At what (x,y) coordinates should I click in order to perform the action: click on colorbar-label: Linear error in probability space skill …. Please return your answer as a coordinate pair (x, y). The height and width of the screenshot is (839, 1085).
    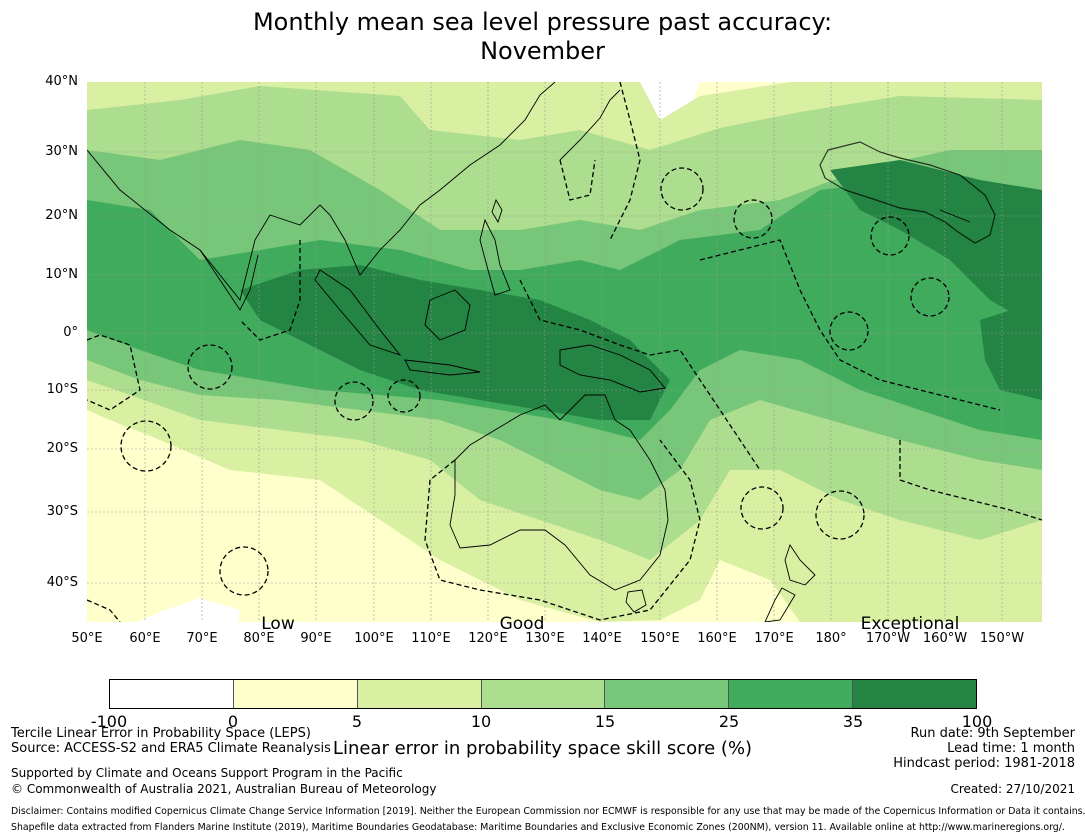
    Looking at the image, I should click on (542, 748).